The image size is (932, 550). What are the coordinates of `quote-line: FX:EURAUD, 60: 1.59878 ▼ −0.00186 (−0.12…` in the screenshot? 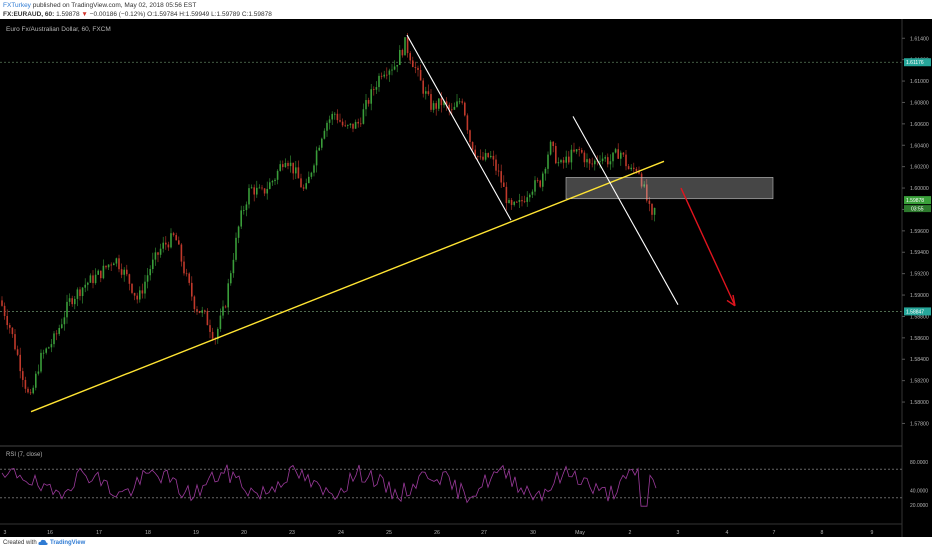 It's located at (137, 14).